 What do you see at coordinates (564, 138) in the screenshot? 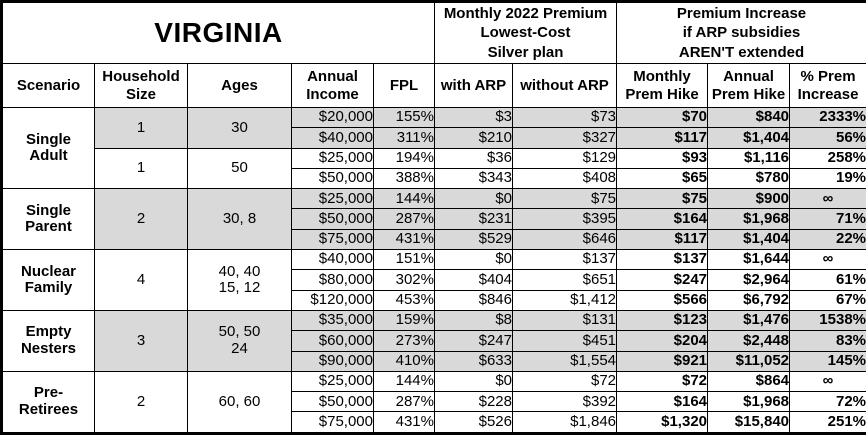
I see `without-arp-cell: $327` at bounding box center [564, 138].